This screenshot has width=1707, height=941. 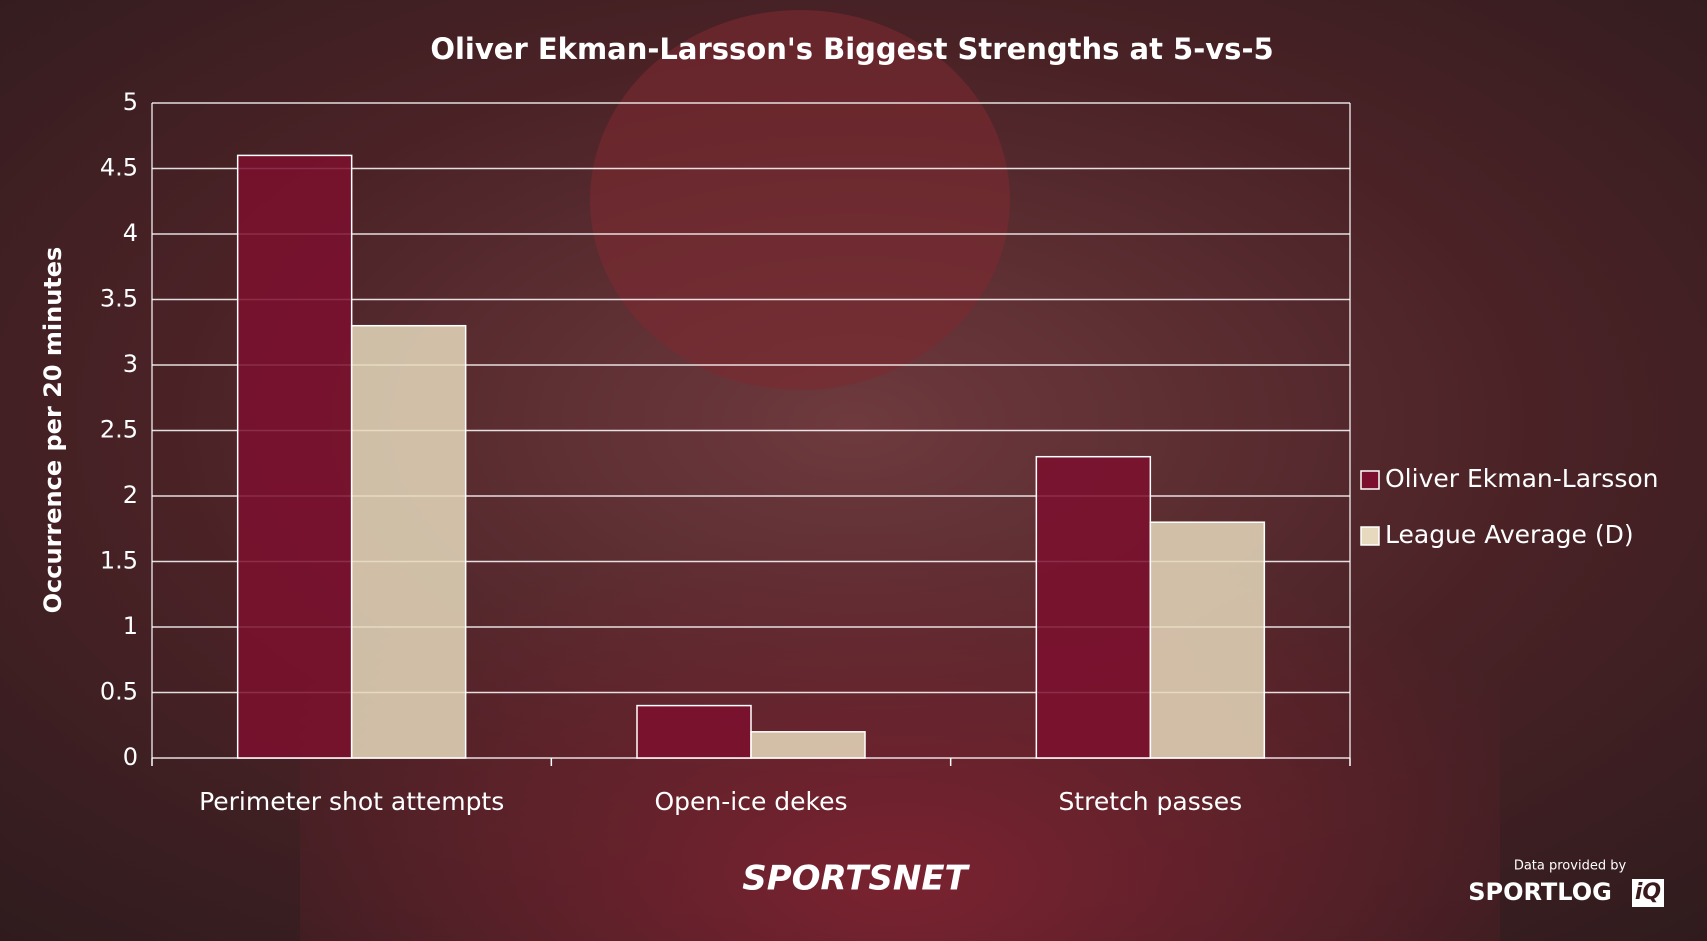 I want to click on y-tick-label: 1.5, so click(x=119, y=561).